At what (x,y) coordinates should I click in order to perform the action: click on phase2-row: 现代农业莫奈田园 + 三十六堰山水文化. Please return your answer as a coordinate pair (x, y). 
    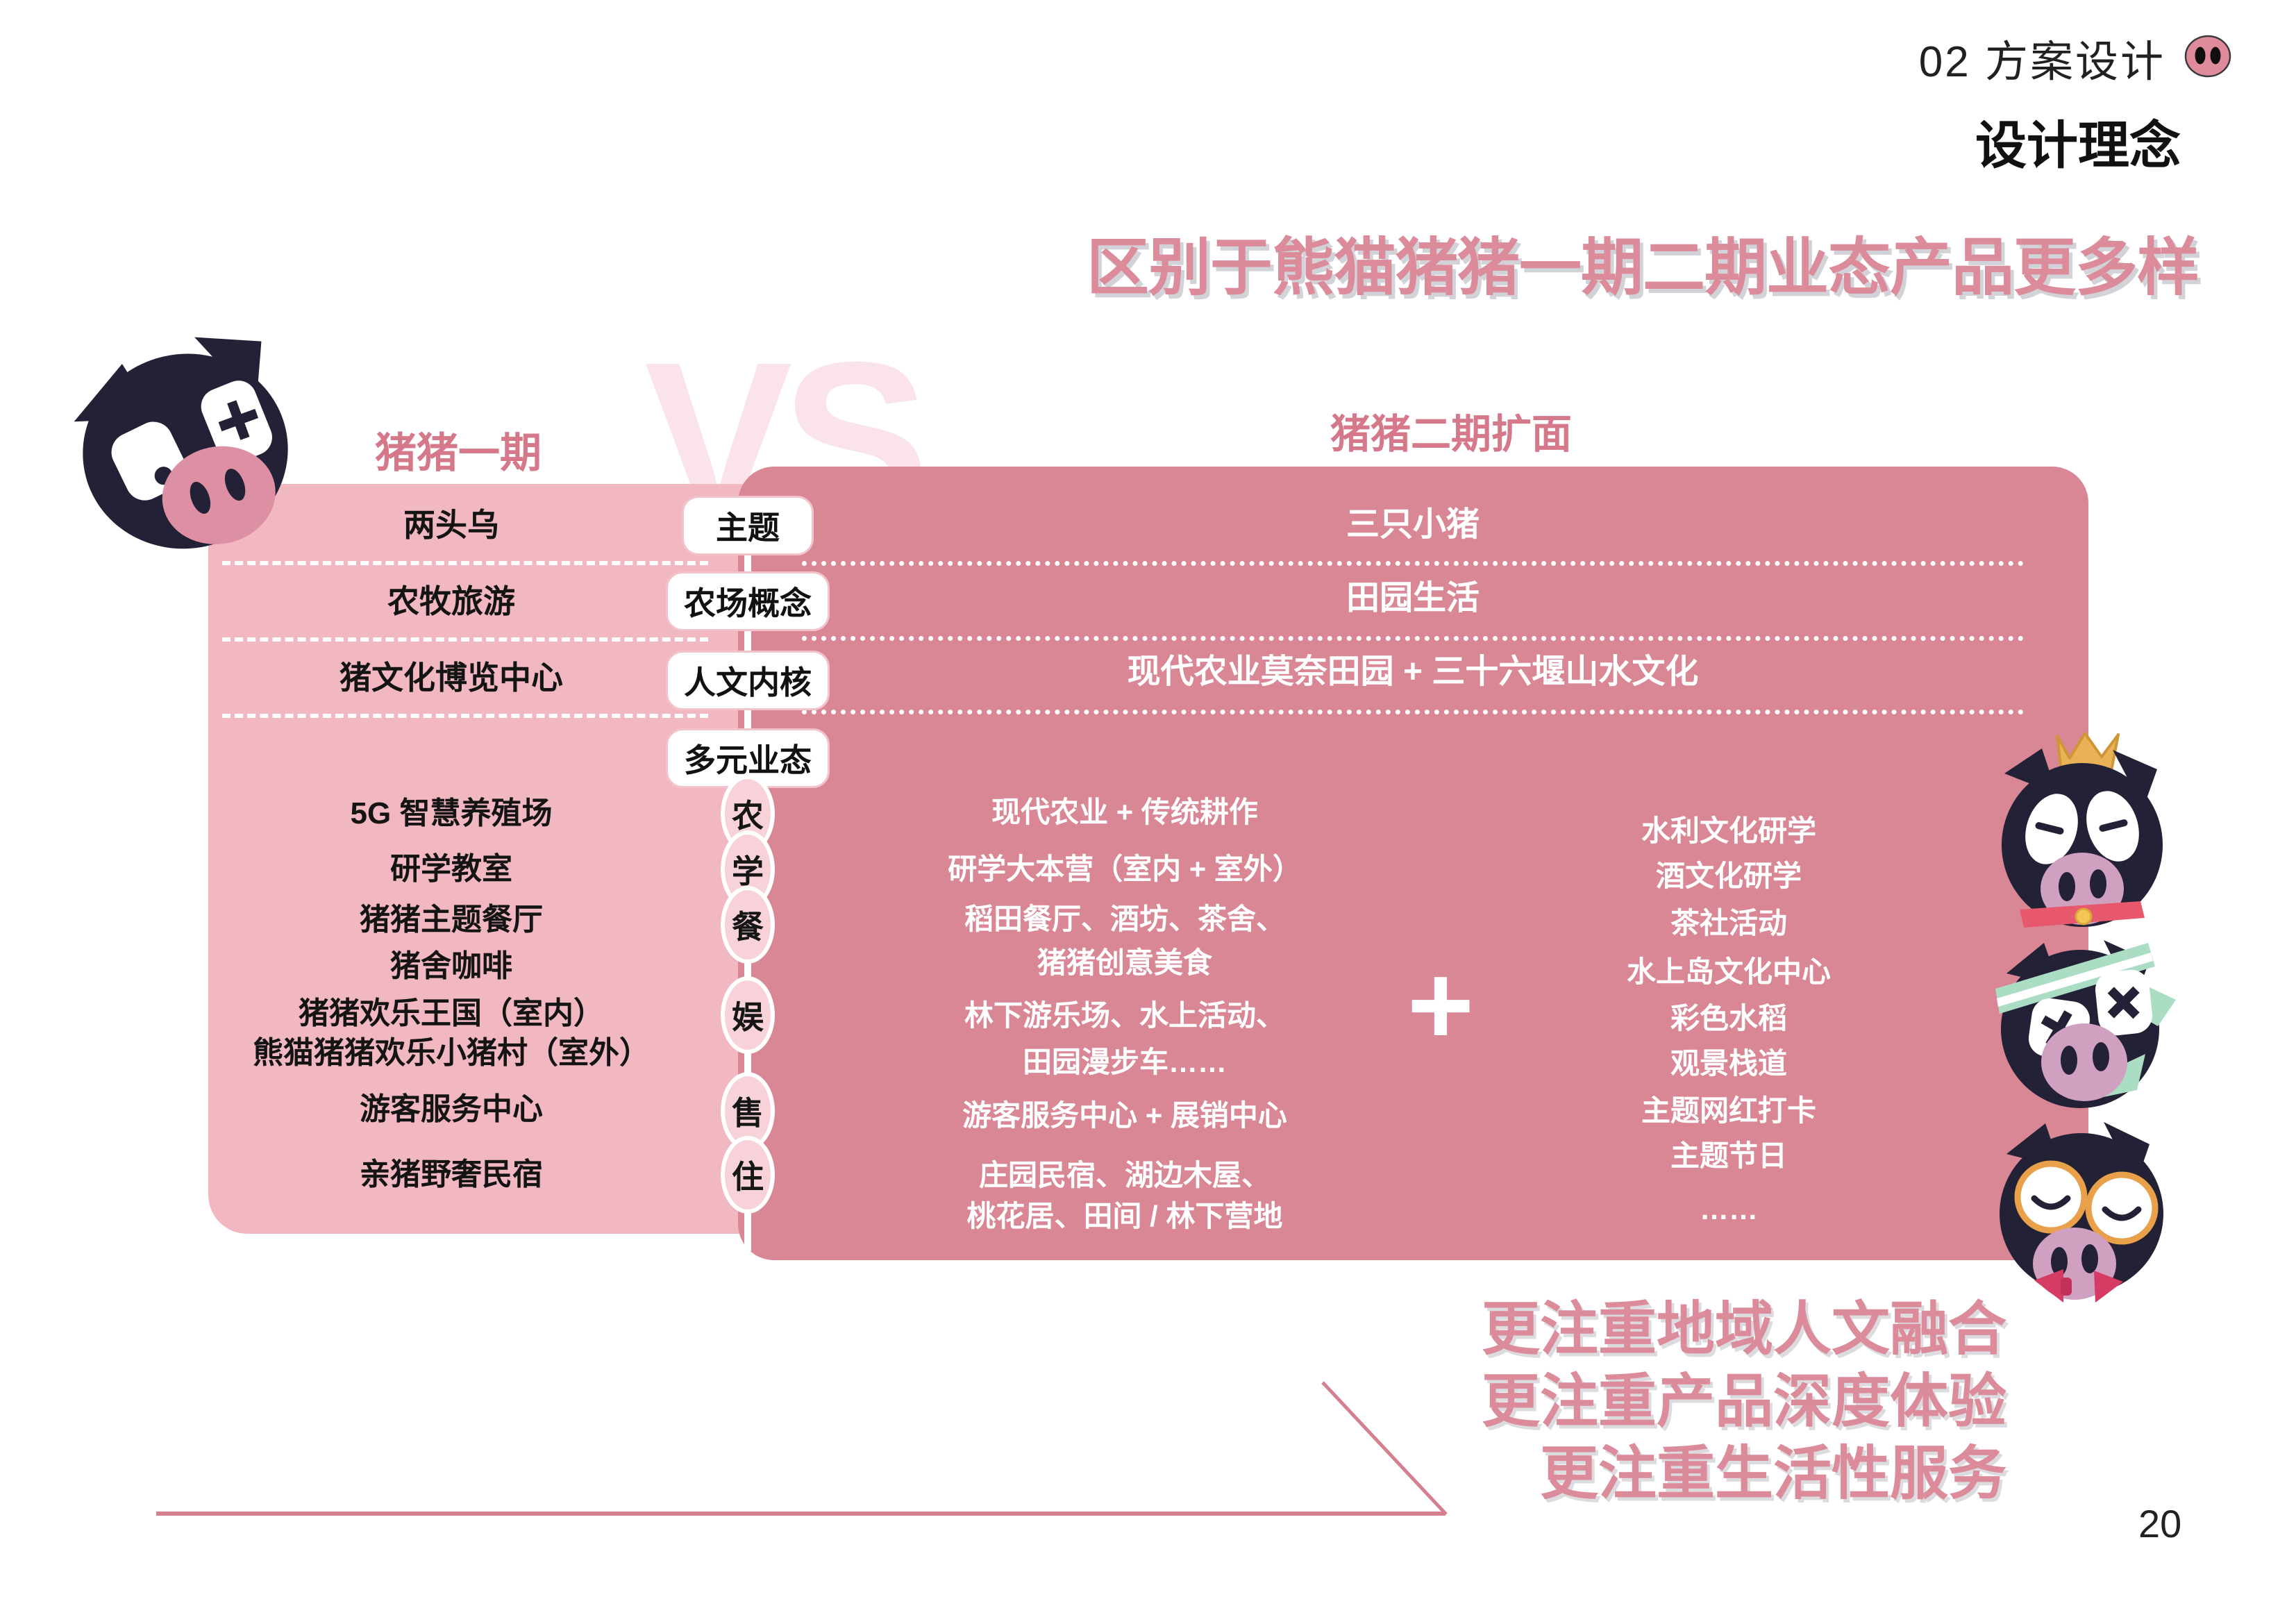
    Looking at the image, I should click on (1413, 672).